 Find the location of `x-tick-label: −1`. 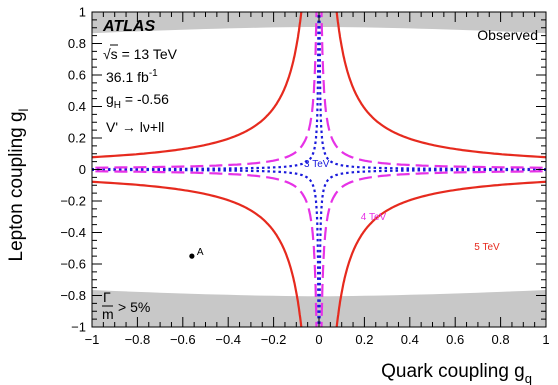

x-tick-label: −1 is located at coordinates (92, 339).